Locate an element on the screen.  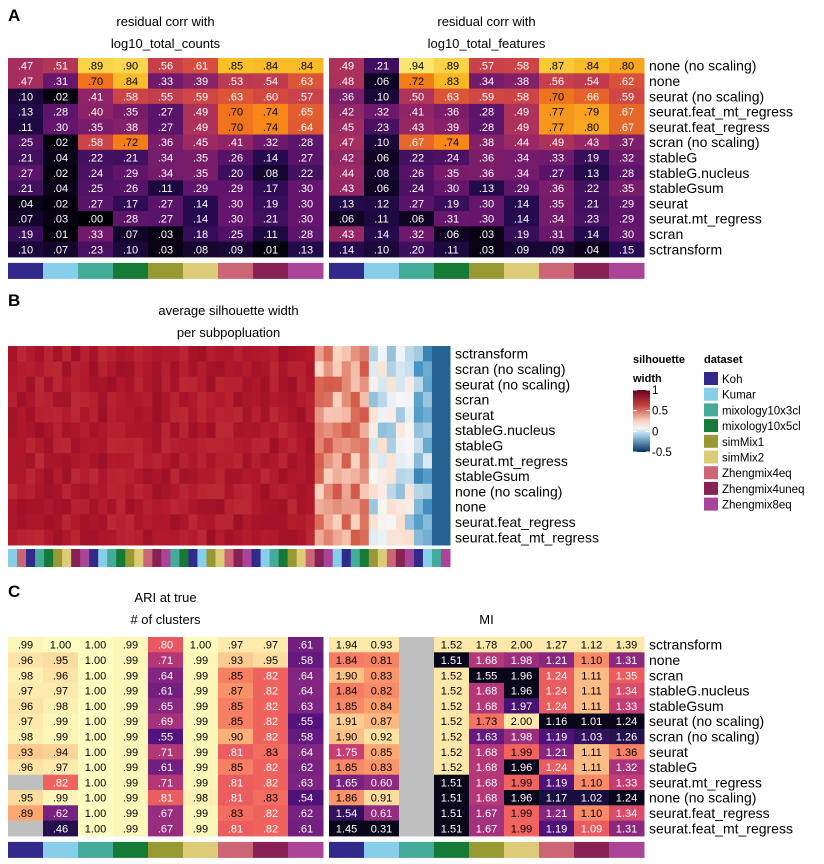
counts-heatmap-cell-label: .70 is located at coordinates (95, 82).